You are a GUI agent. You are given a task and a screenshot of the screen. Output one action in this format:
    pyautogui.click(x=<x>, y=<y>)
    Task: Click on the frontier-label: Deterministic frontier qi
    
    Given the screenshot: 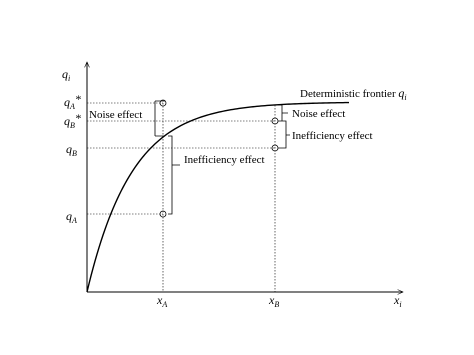 What is the action you would take?
    pyautogui.click(x=353, y=94)
    